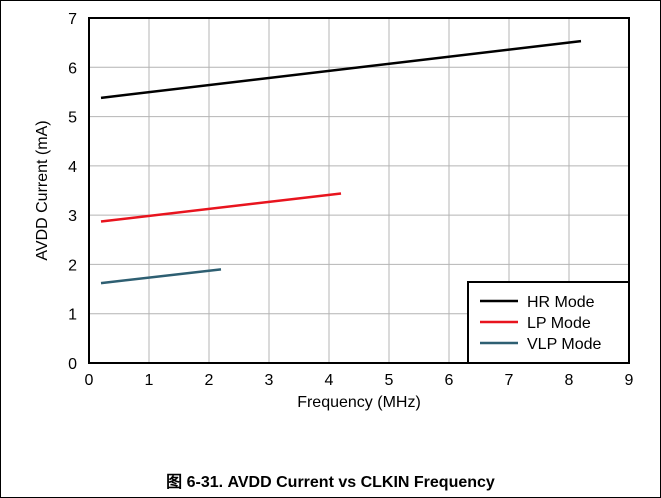 This screenshot has height=498, width=661. Describe the element at coordinates (72, 216) in the screenshot. I see `y-tick-label: 3` at that location.